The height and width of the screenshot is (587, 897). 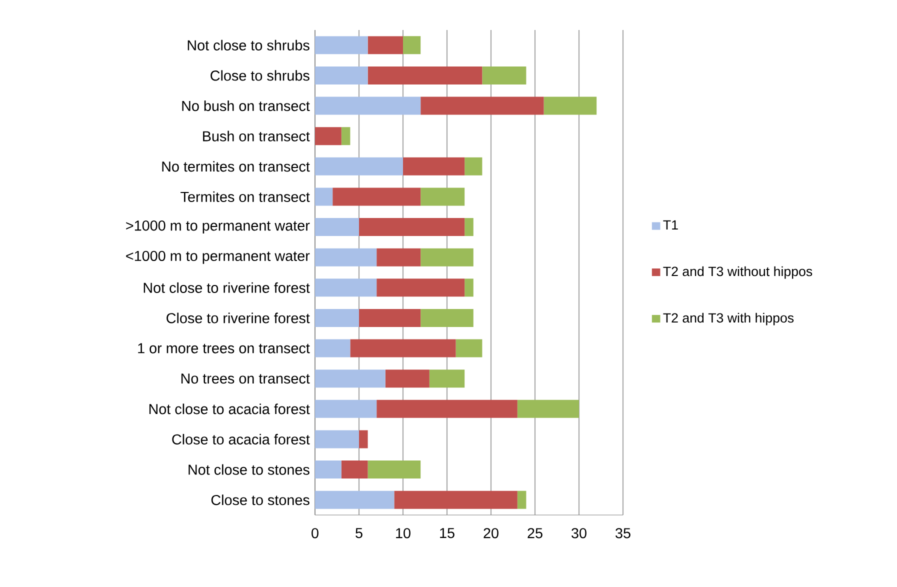 What do you see at coordinates (256, 136) in the screenshot?
I see `y-tick-label: Bush on transect` at bounding box center [256, 136].